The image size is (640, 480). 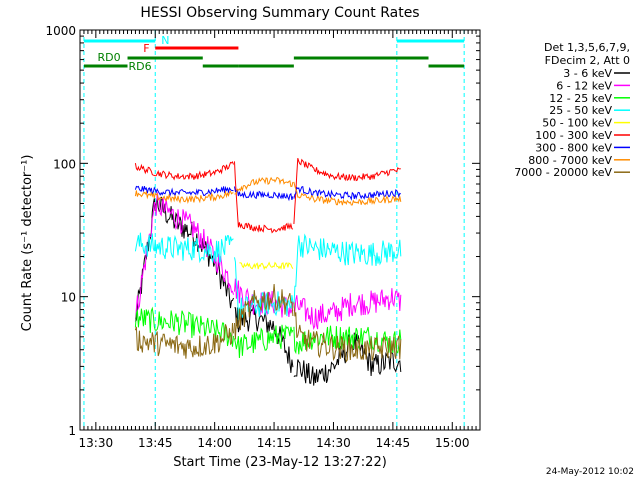 What do you see at coordinates (72, 431) in the screenshot?
I see `y-tick-label: 1` at bounding box center [72, 431].